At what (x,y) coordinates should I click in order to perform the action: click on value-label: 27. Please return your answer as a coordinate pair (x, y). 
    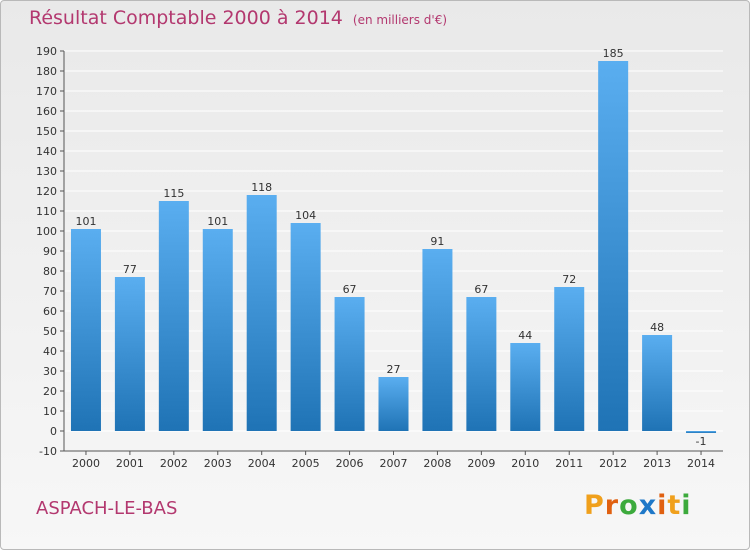
    Looking at the image, I should click on (394, 369).